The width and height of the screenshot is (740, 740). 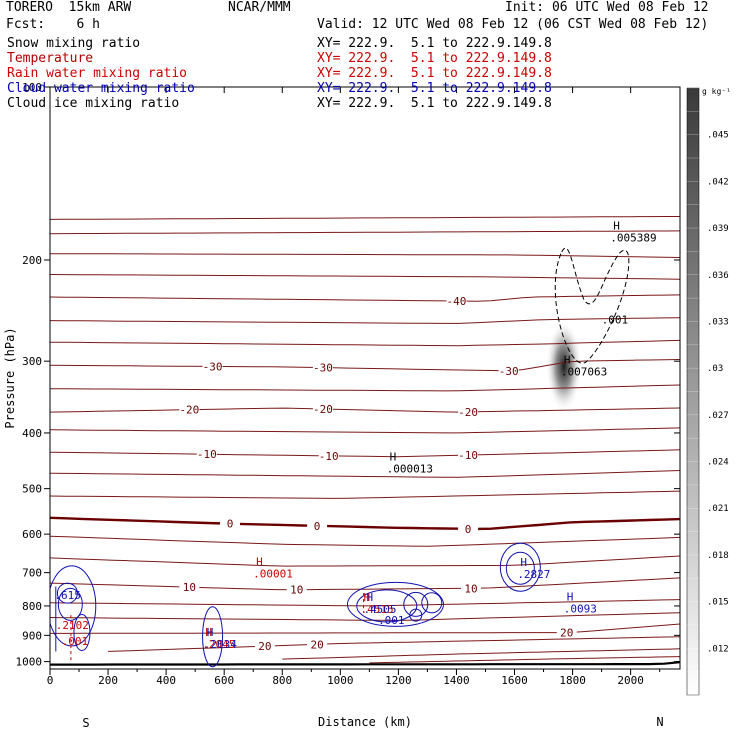 I want to click on isotherm-label: -40, so click(x=457, y=301).